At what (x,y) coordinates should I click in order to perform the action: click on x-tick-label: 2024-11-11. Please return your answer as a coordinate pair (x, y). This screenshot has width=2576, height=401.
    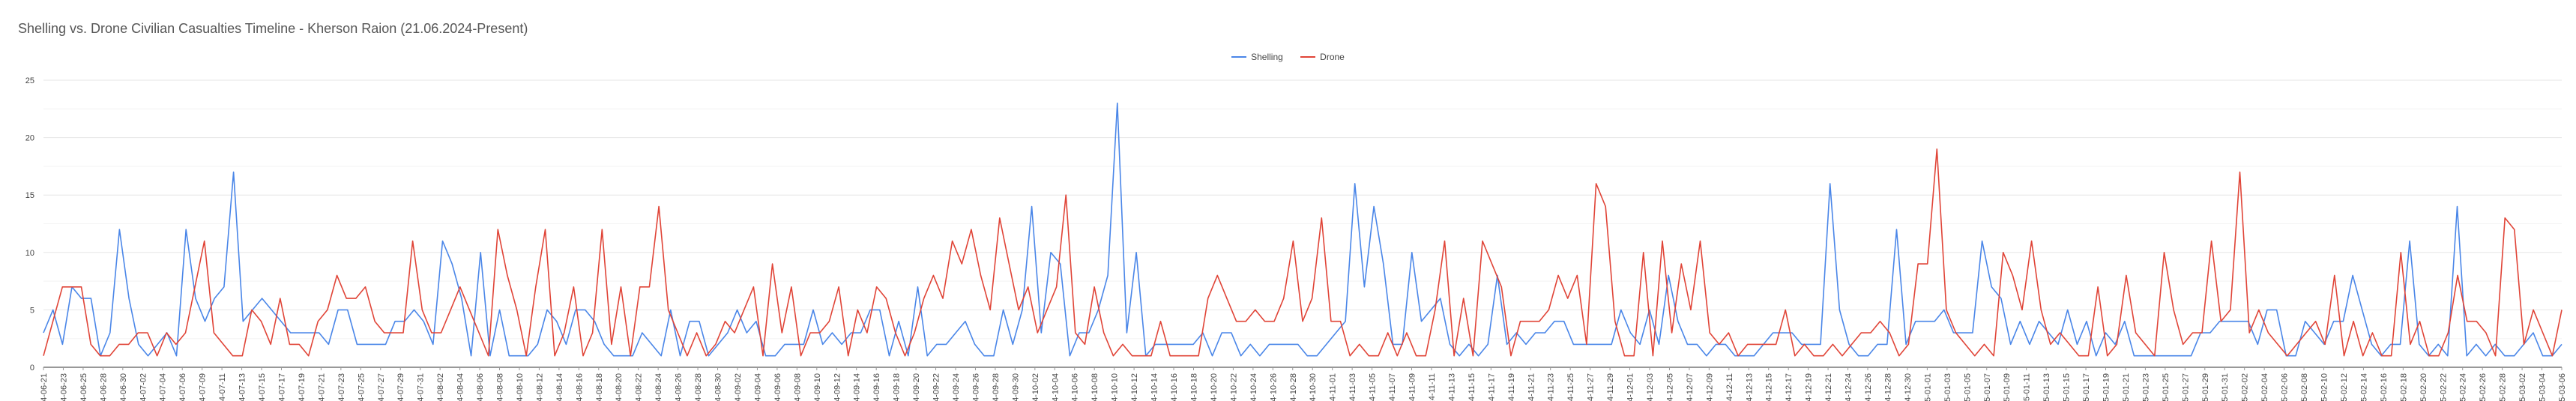
    Looking at the image, I should click on (1433, 387).